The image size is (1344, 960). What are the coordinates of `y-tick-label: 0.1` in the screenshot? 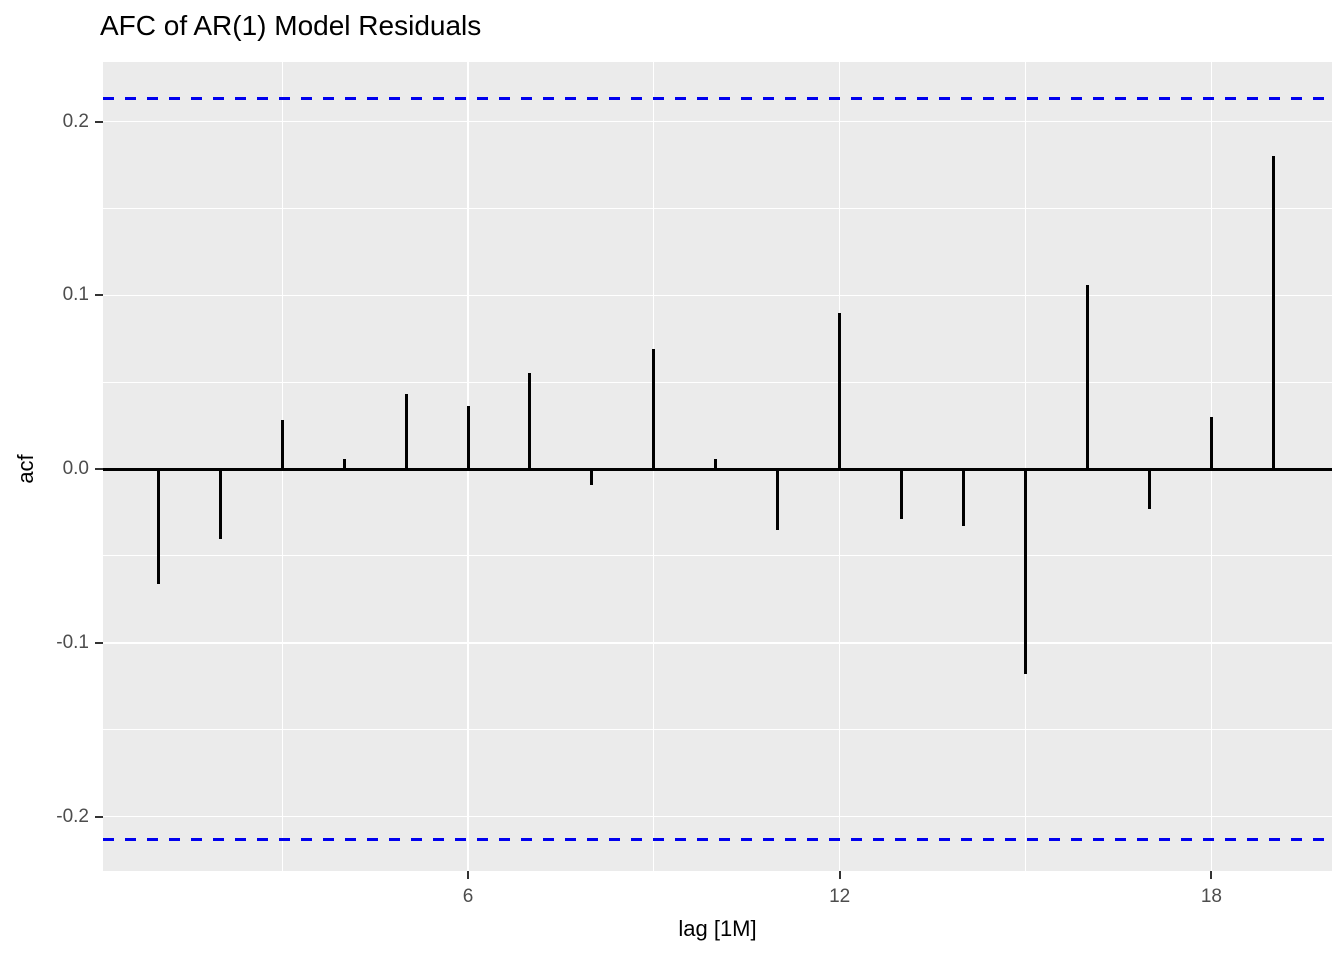 It's located at (75, 295).